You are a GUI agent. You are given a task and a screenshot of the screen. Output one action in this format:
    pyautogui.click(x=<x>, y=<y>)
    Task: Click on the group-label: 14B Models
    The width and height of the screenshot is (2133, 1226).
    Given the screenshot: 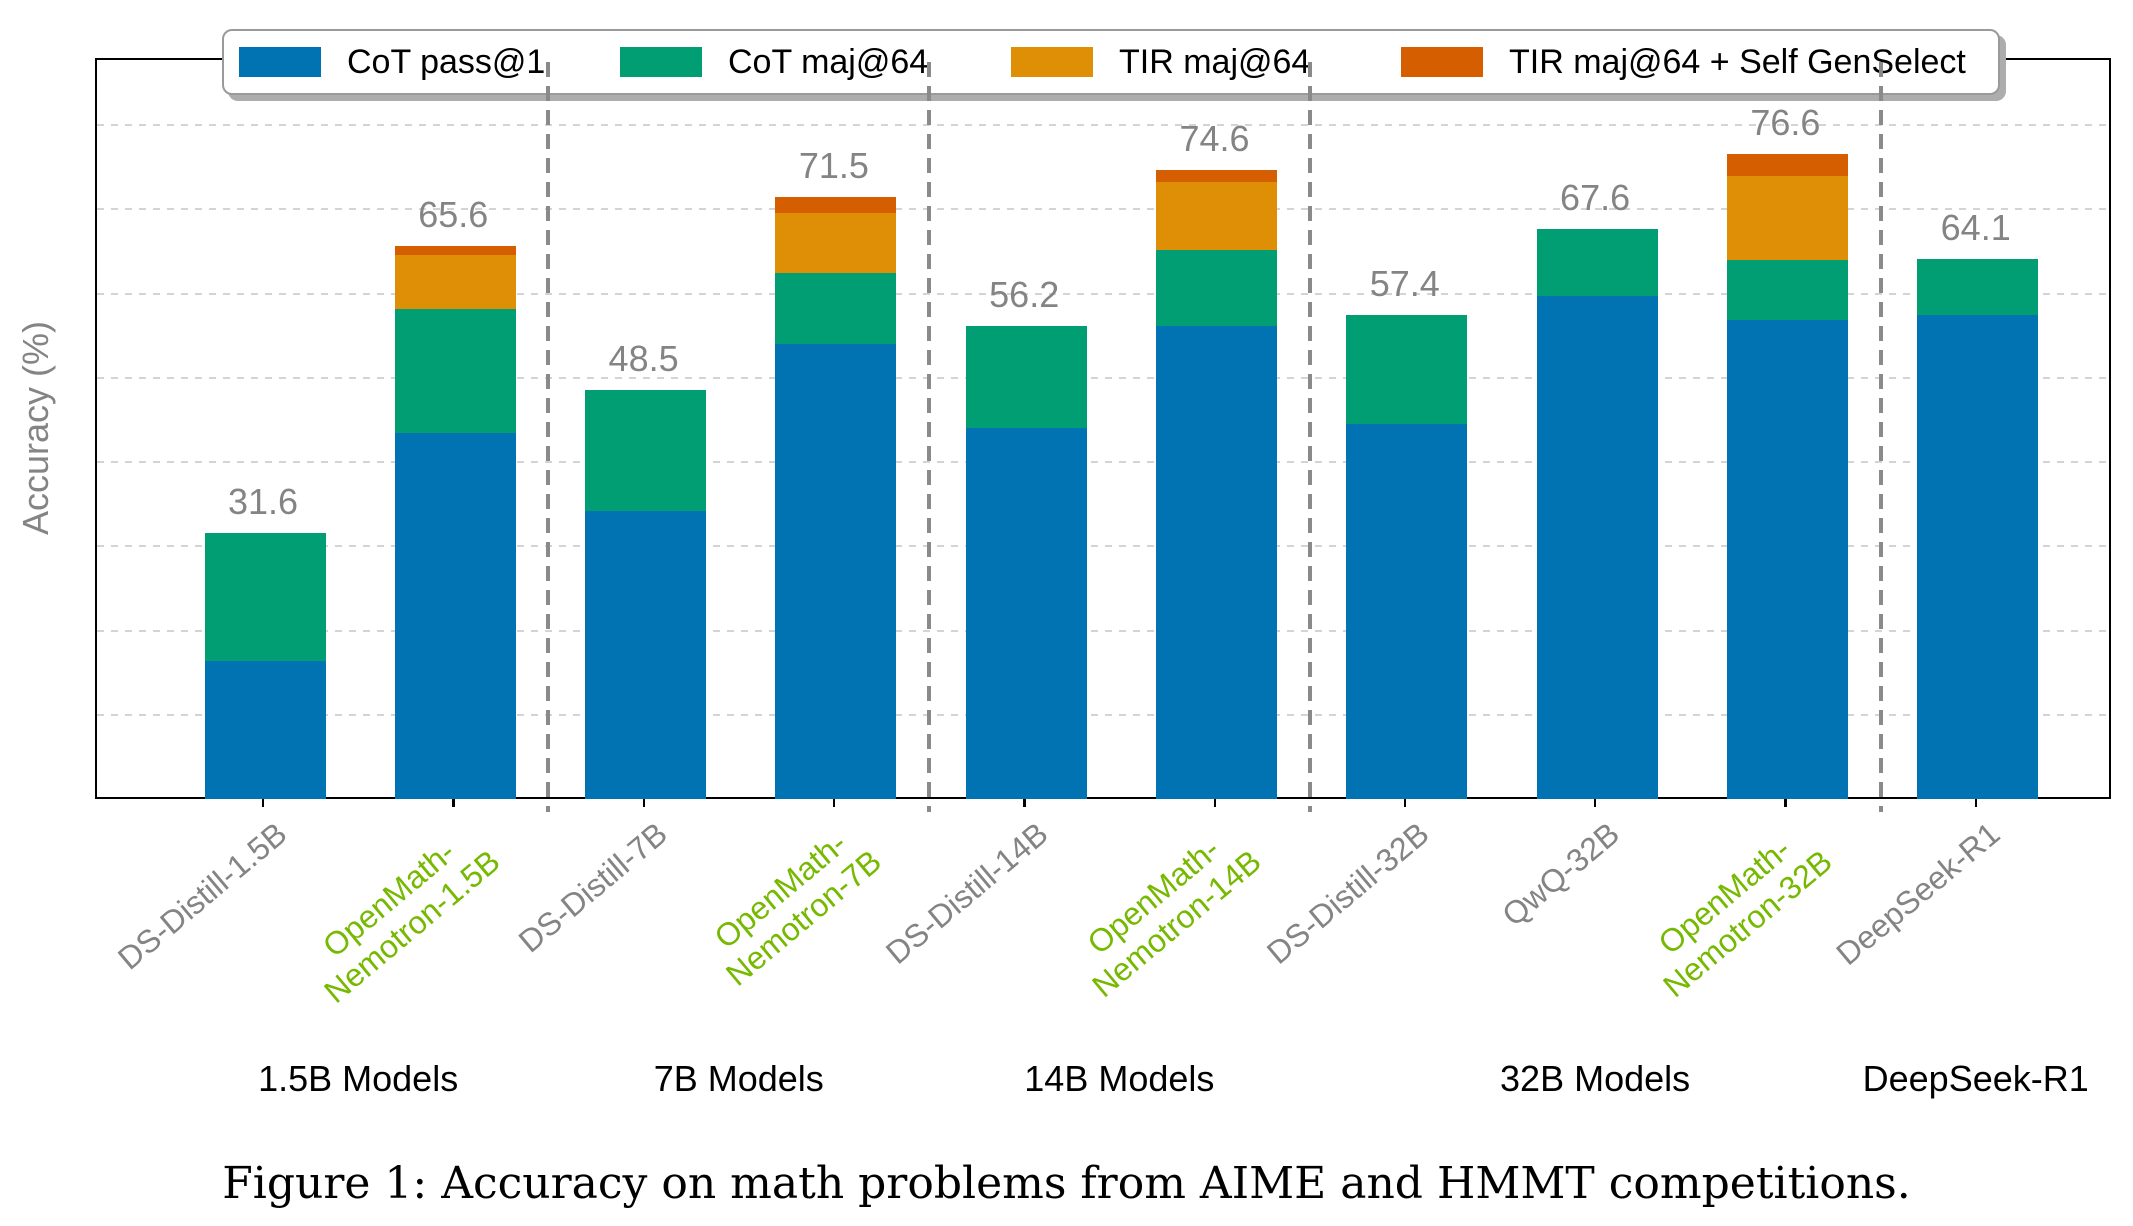 What is the action you would take?
    pyautogui.click(x=1119, y=1078)
    